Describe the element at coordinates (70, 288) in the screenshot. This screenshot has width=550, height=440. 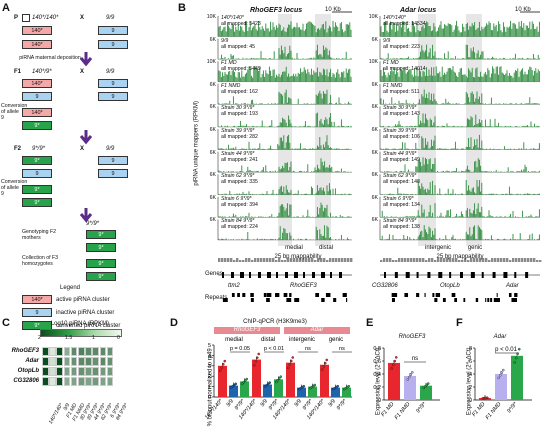
I see `legend-title: Legend` at that location.